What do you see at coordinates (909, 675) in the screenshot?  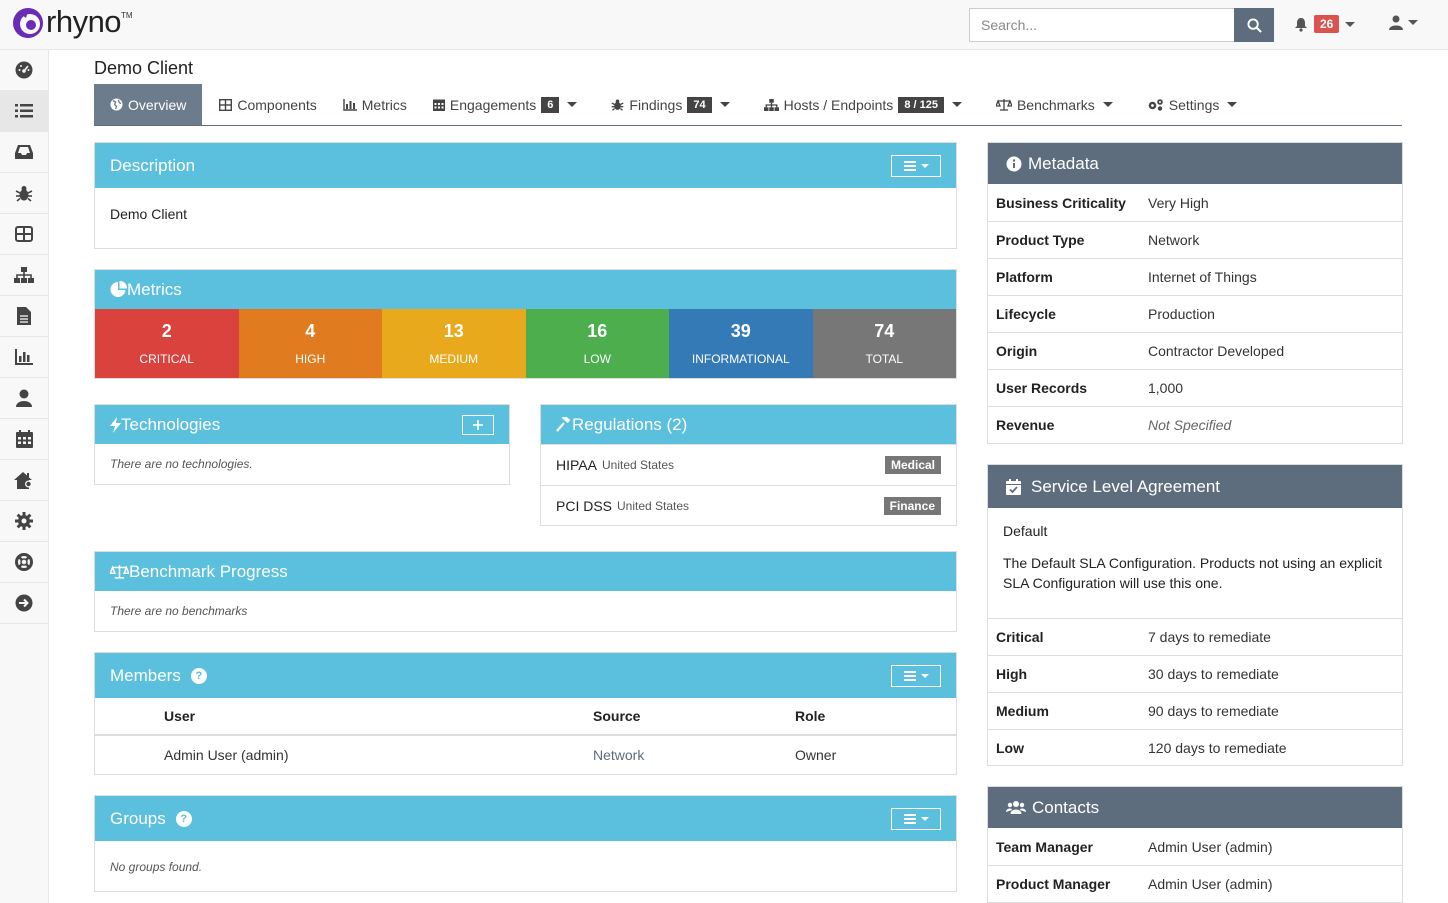 I see `bars-icon` at bounding box center [909, 675].